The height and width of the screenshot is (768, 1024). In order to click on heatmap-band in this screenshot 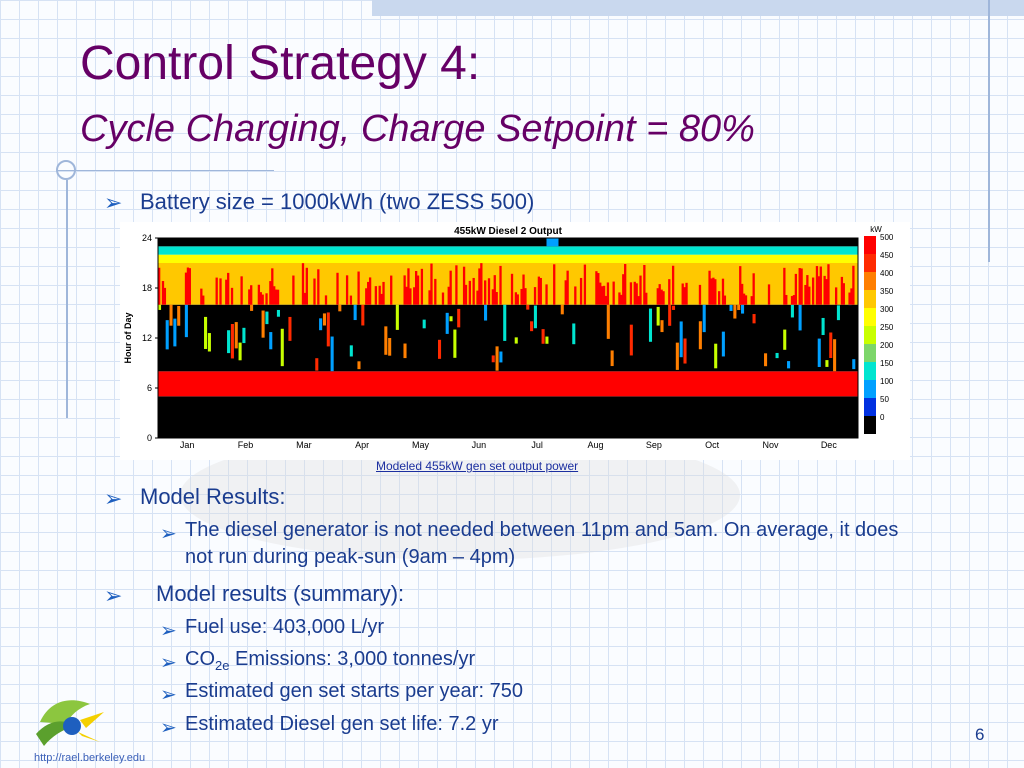, I will do `click(508, 242)`.